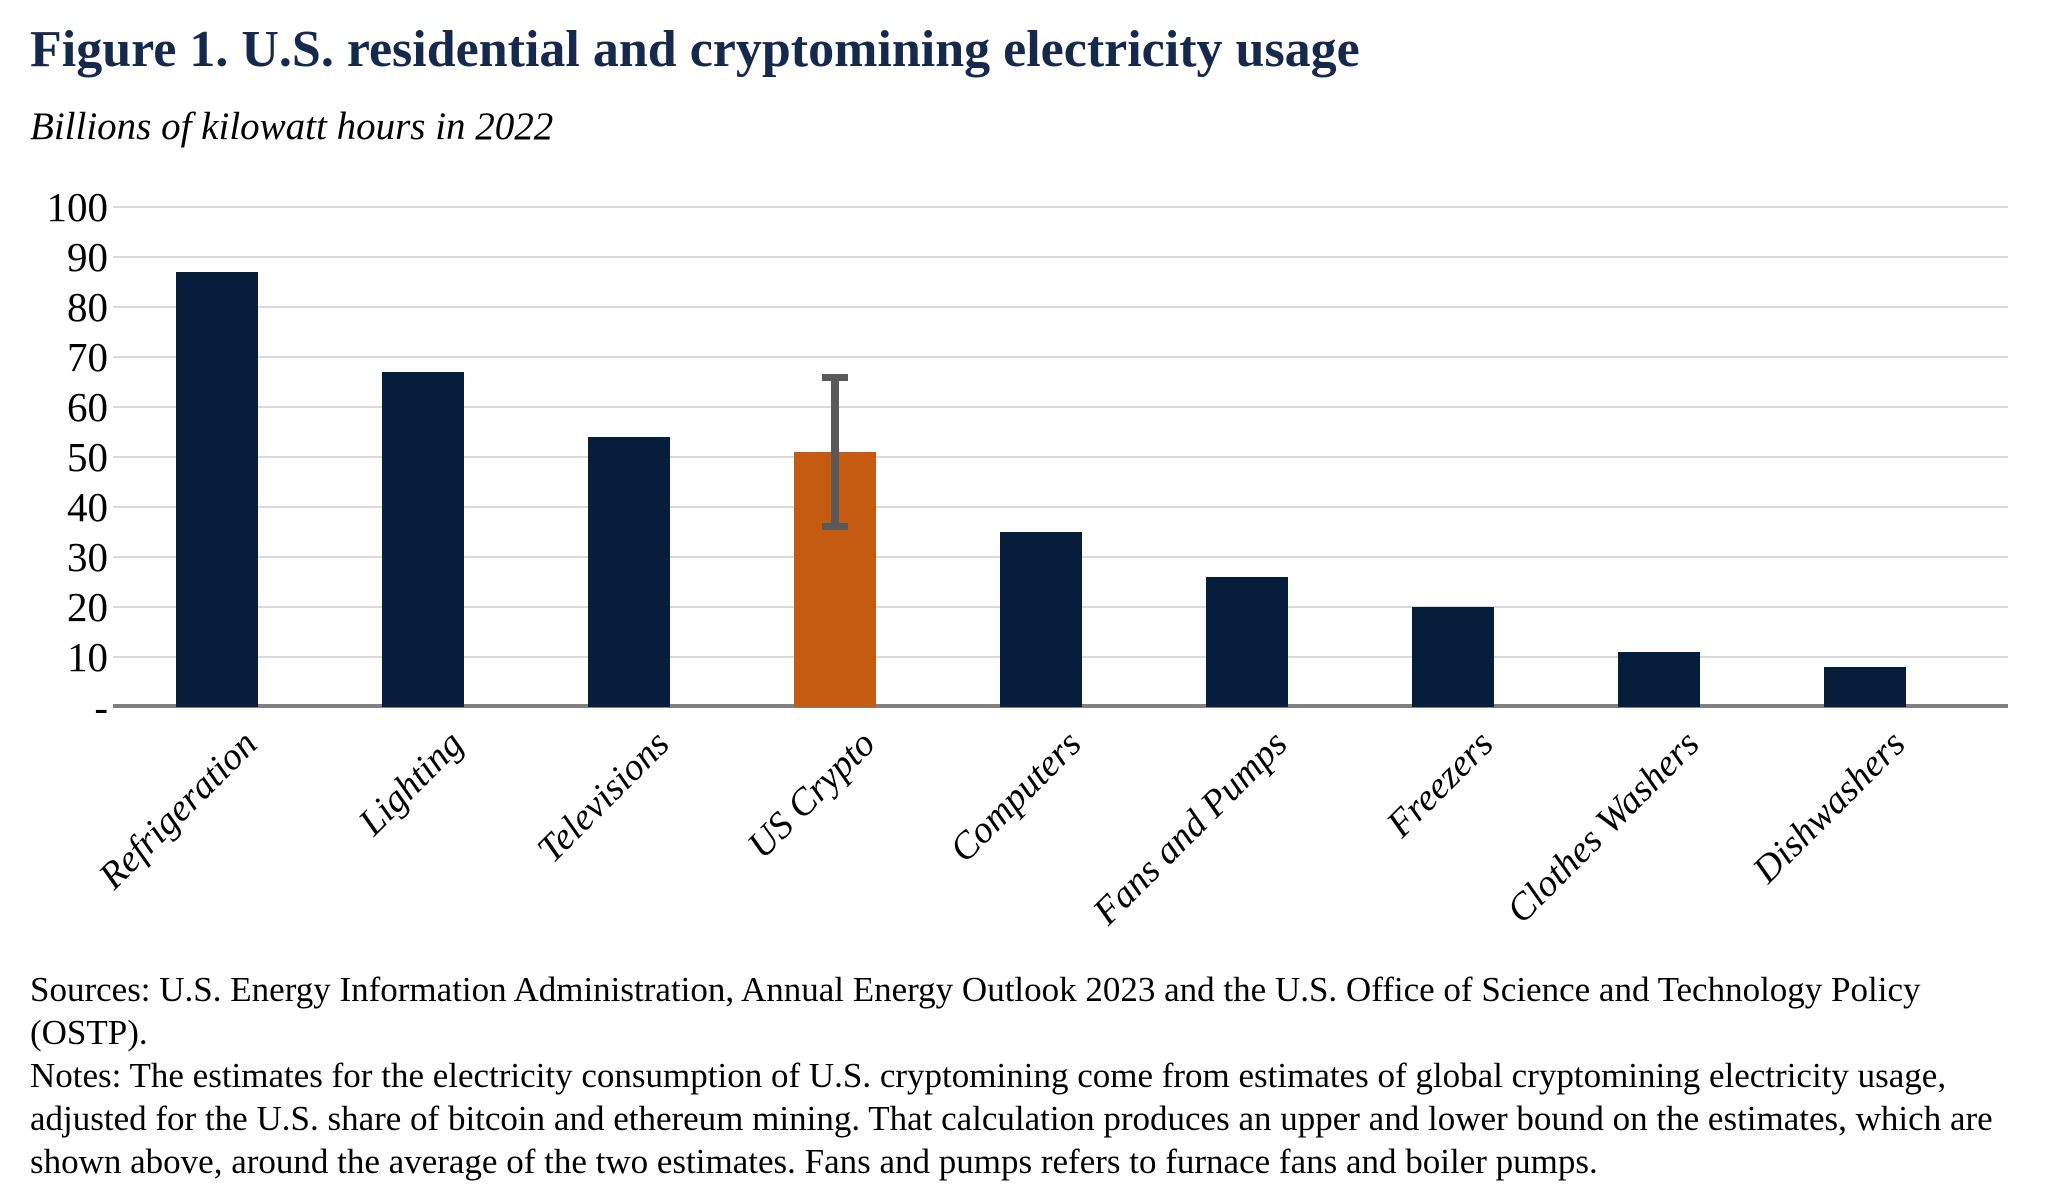  Describe the element at coordinates (87, 407) in the screenshot. I see `y-tick-label-60: 60` at that location.